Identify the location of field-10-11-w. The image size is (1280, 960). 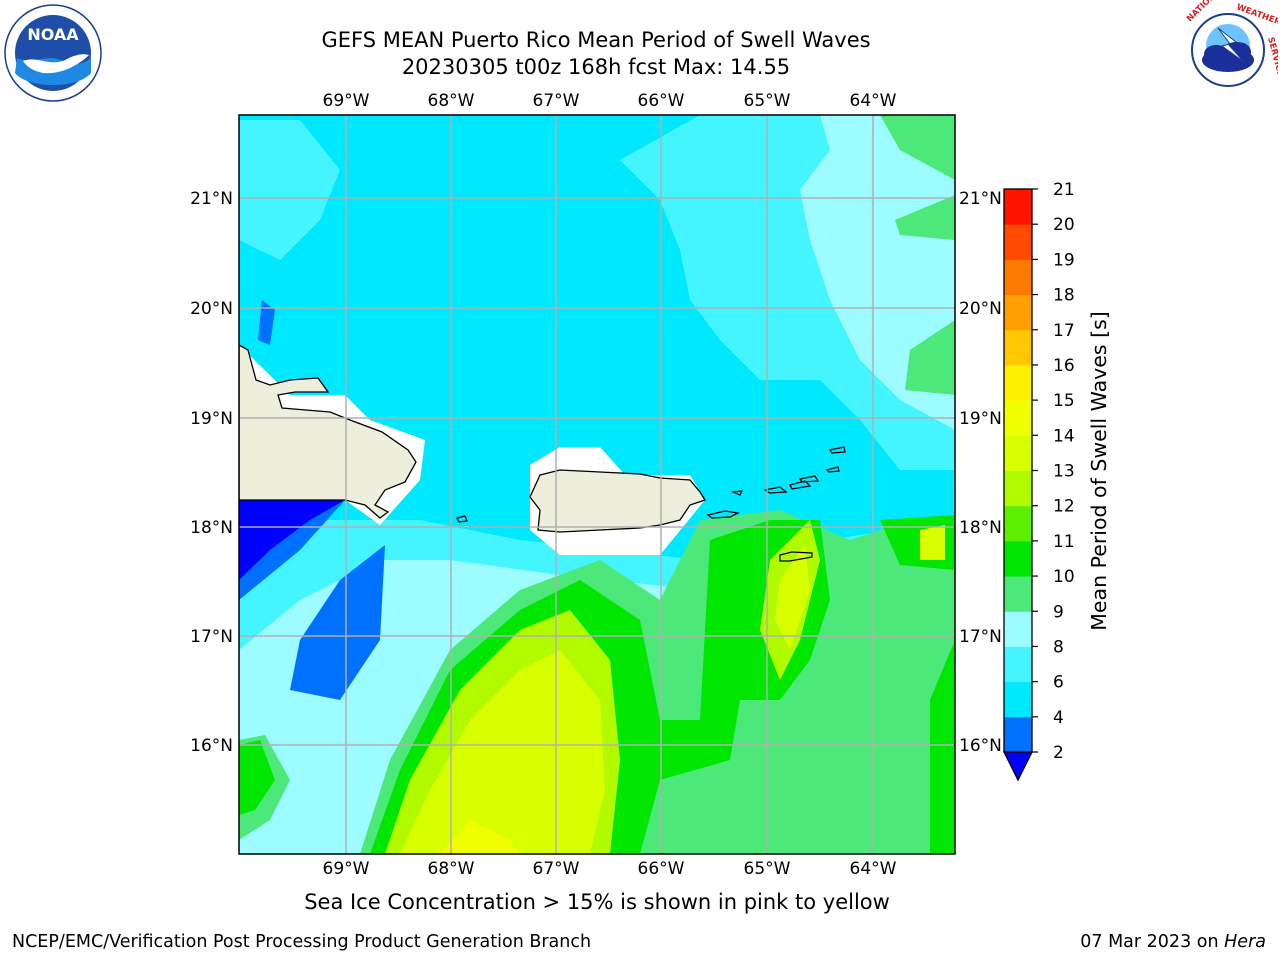
(257, 777).